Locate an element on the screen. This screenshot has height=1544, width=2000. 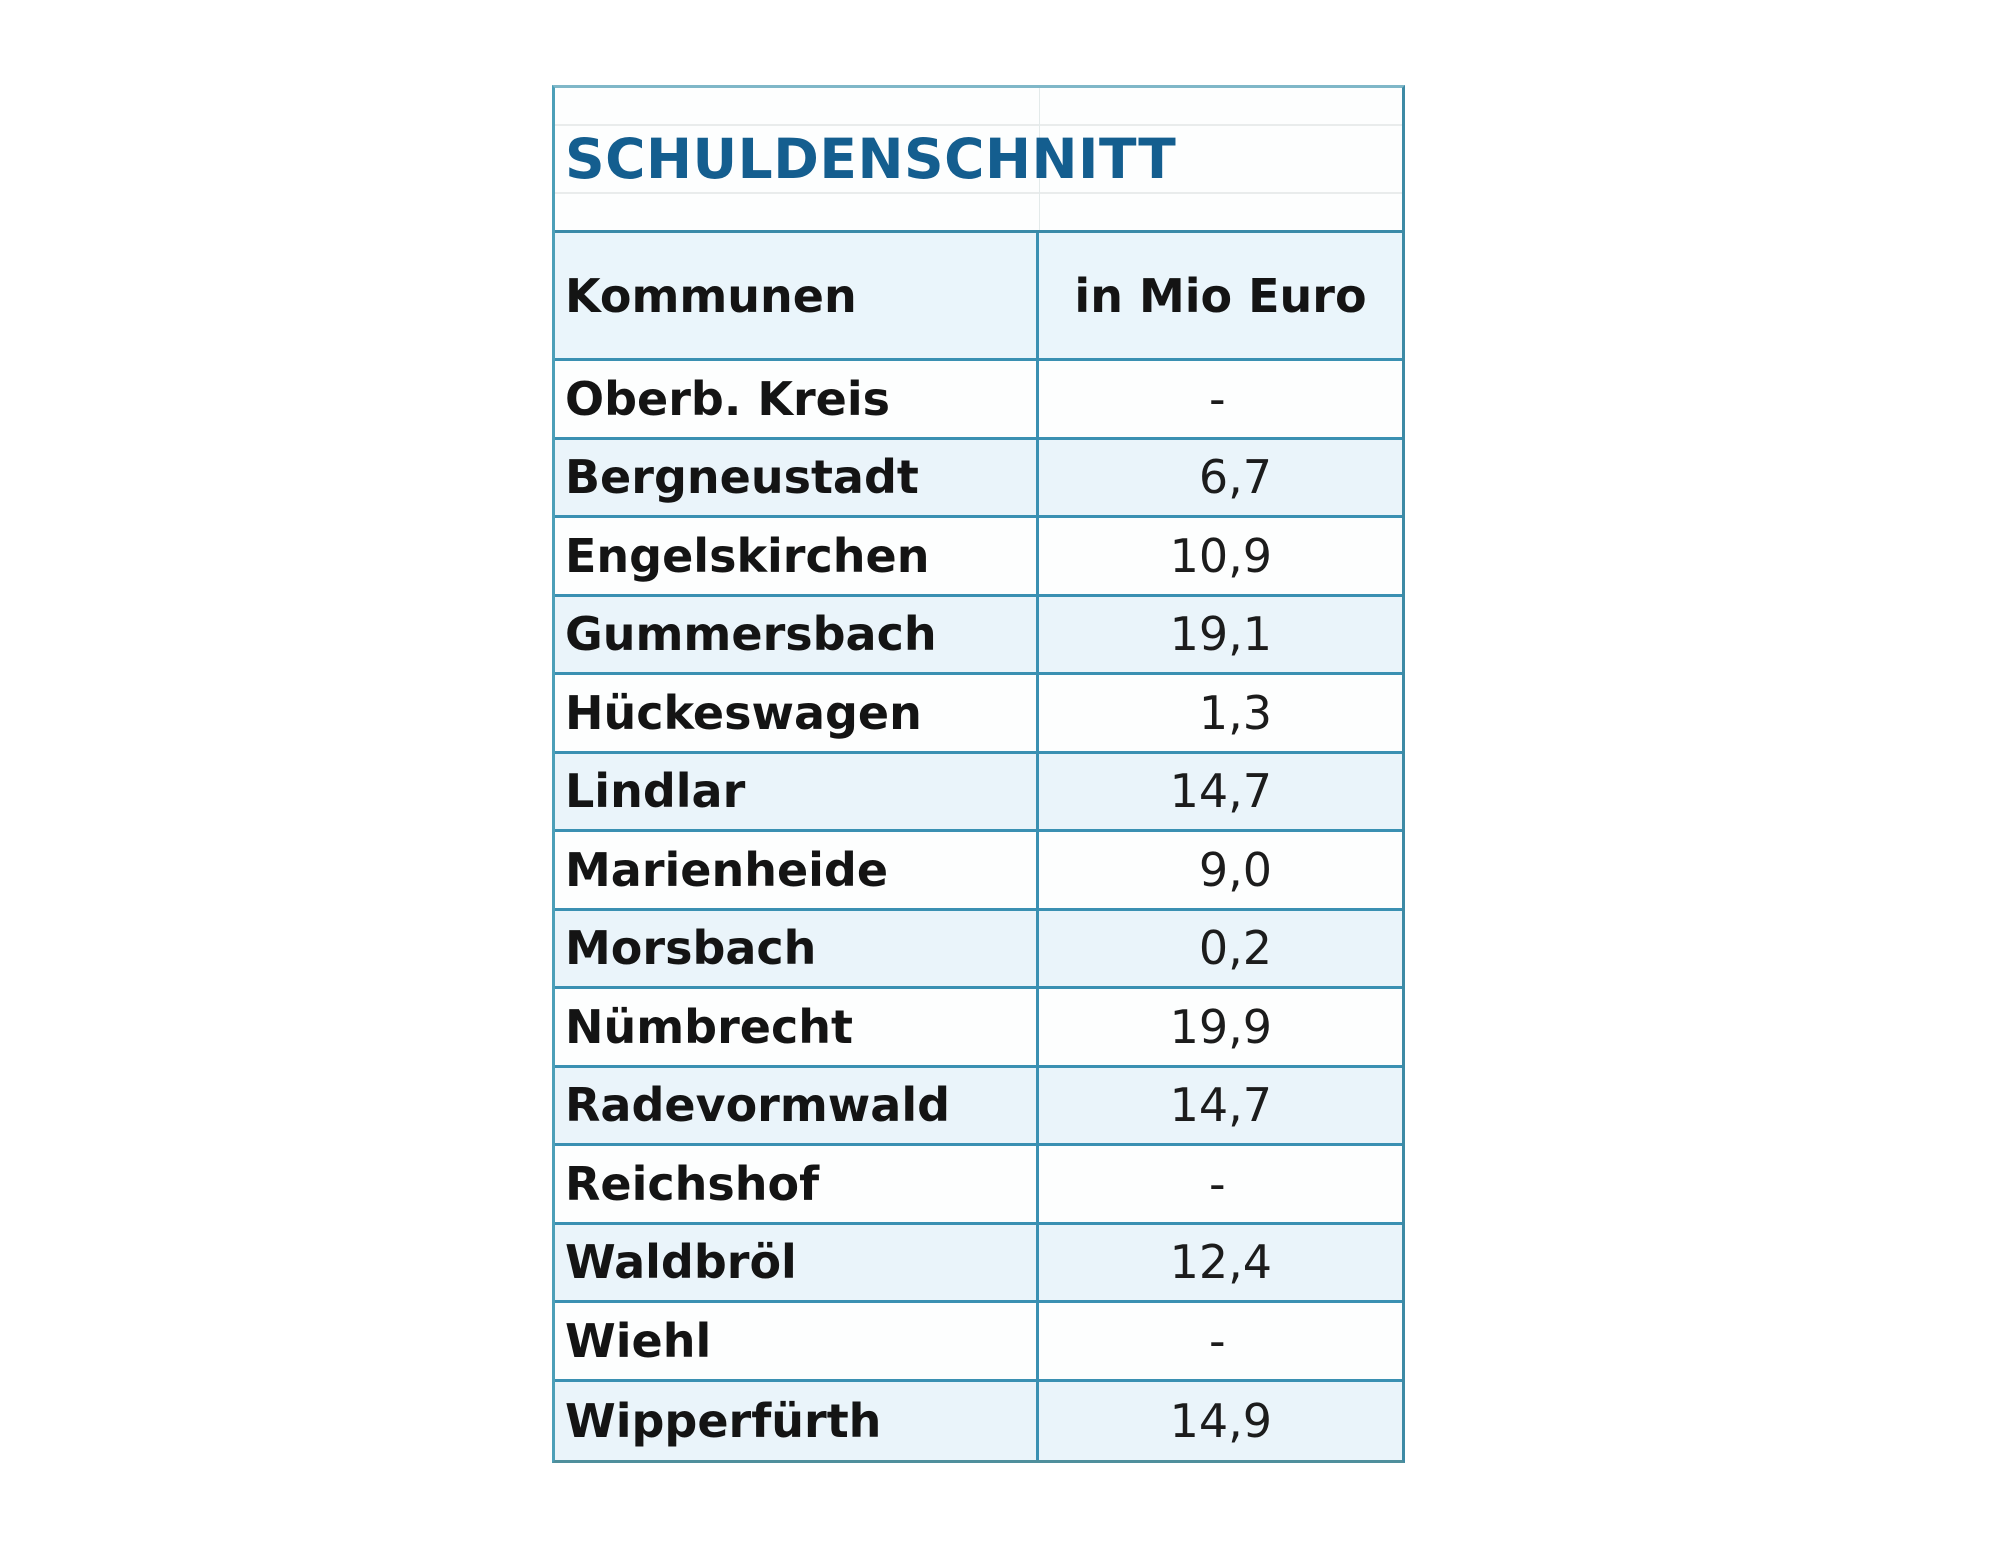
table-row: Radevormwald 14,7 is located at coordinates (978, 1106).